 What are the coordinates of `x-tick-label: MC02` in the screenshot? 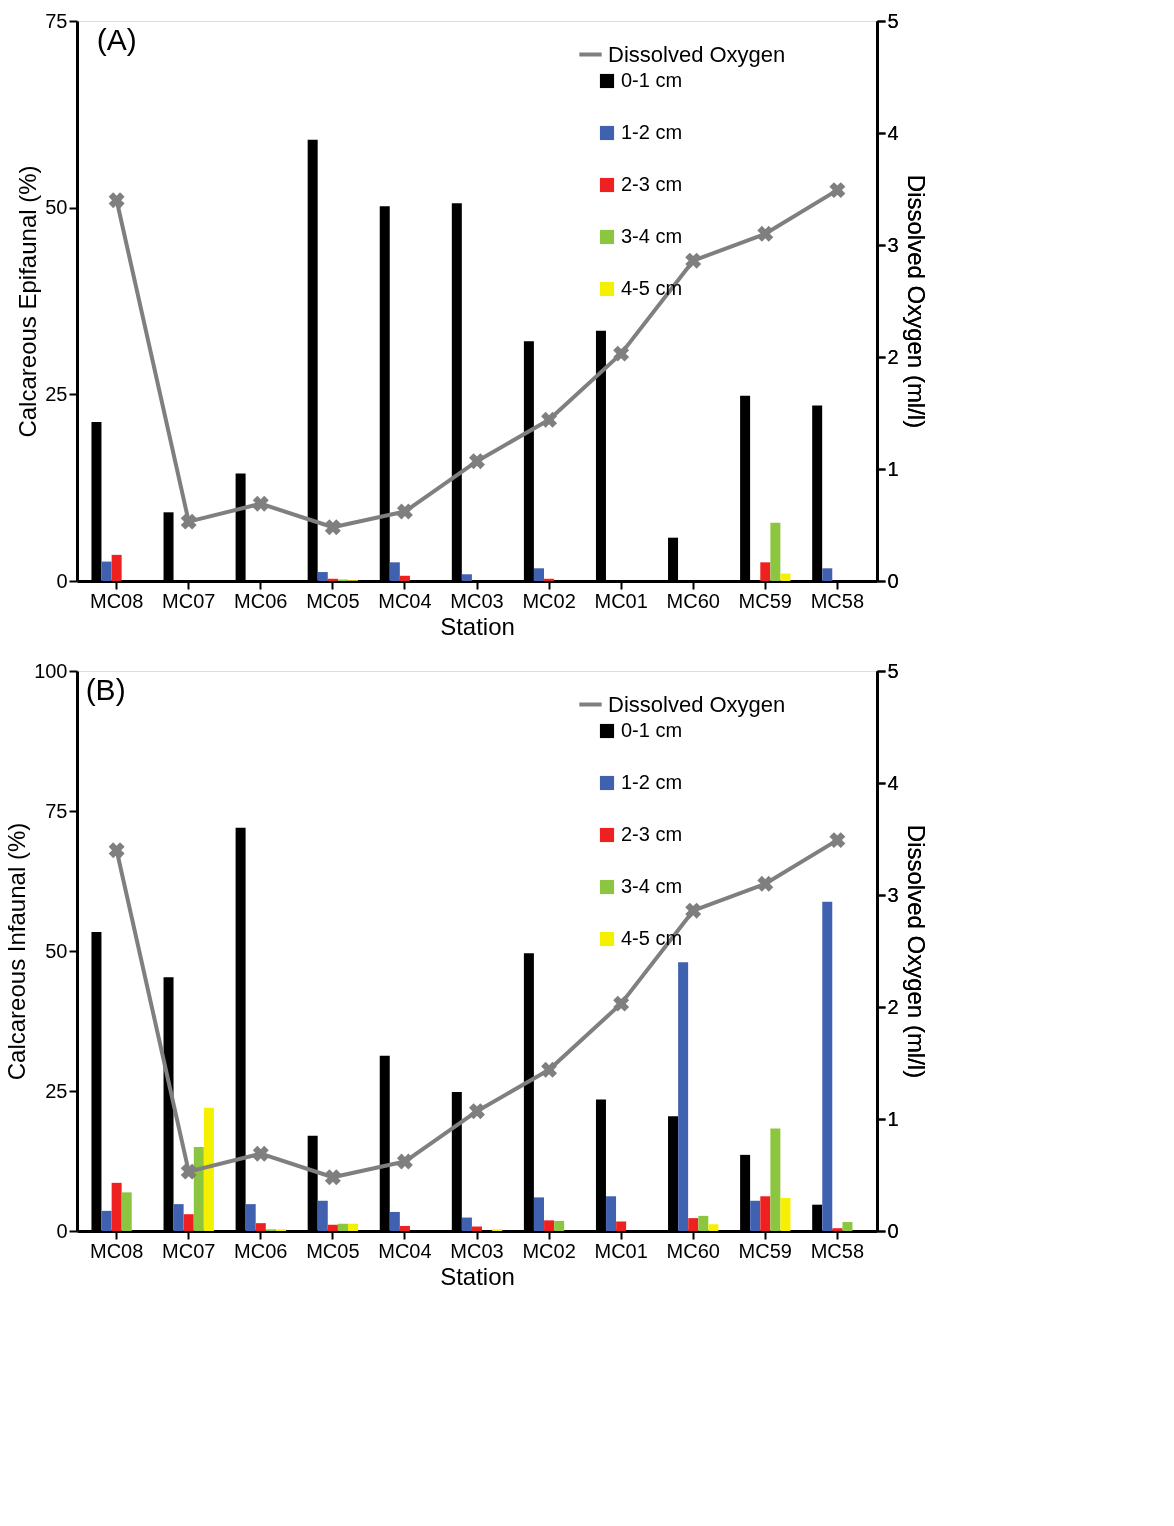 It's located at (549, 1250).